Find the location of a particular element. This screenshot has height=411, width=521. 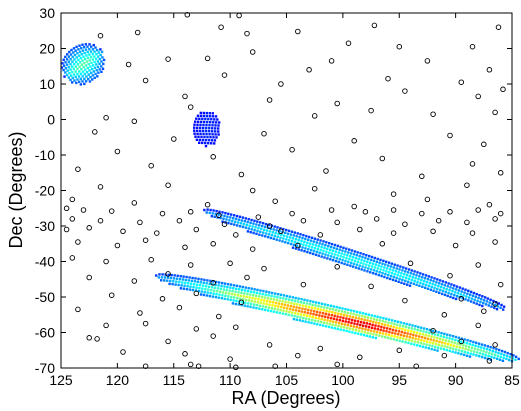

y-tick-label: -70 is located at coordinates (45, 368).